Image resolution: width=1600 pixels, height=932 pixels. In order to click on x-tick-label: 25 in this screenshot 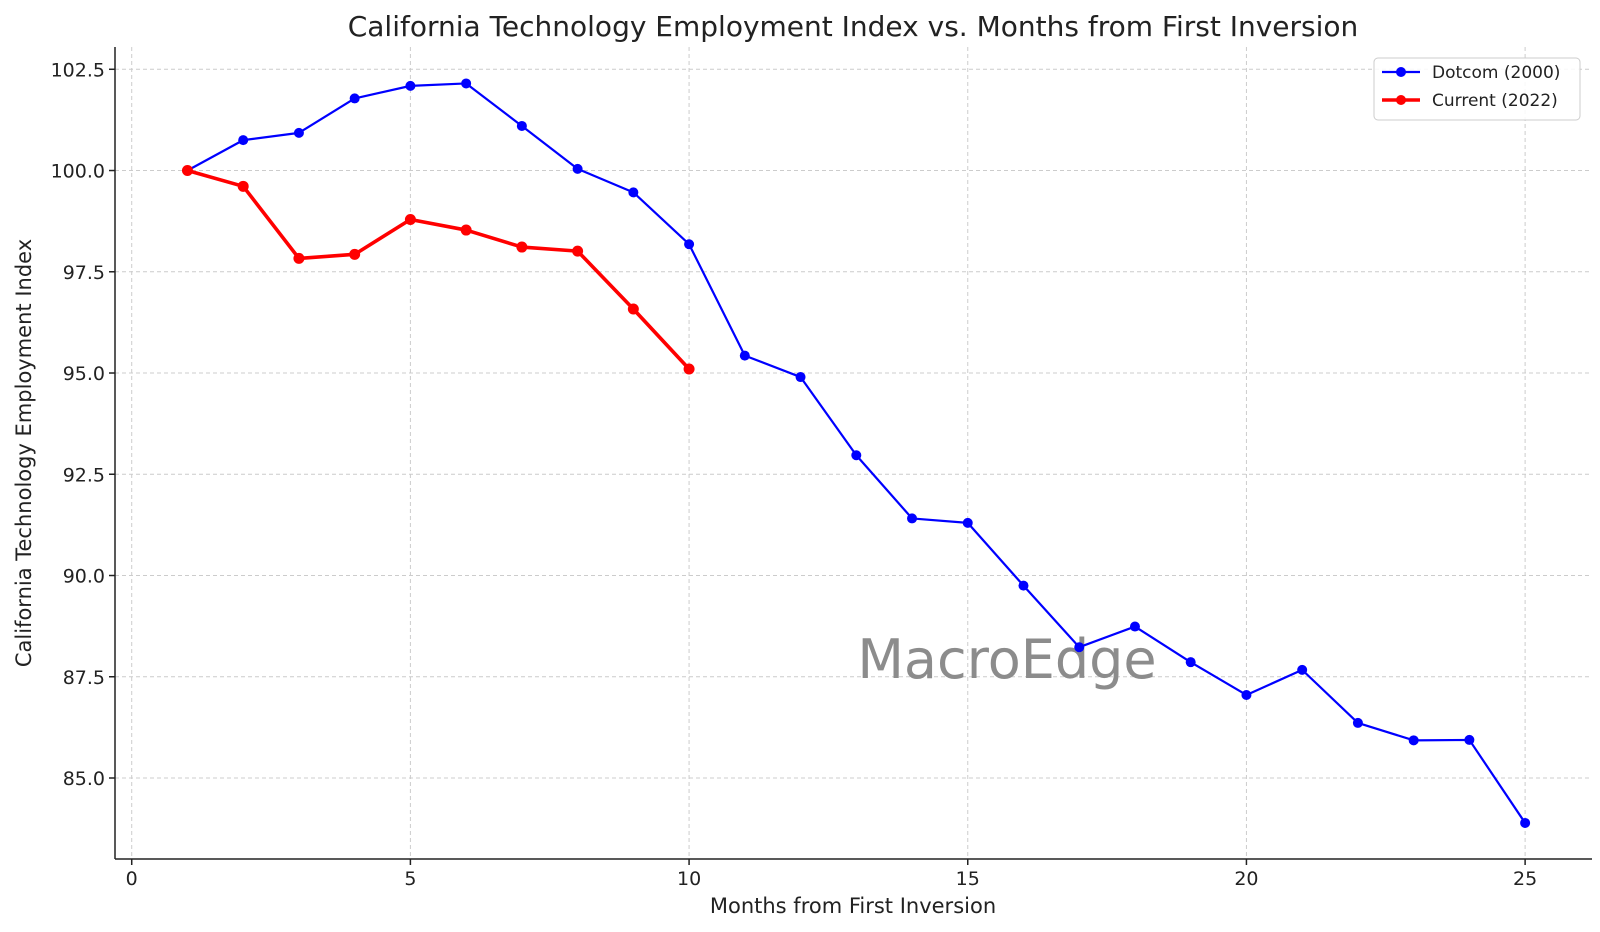, I will do `click(1525, 879)`.